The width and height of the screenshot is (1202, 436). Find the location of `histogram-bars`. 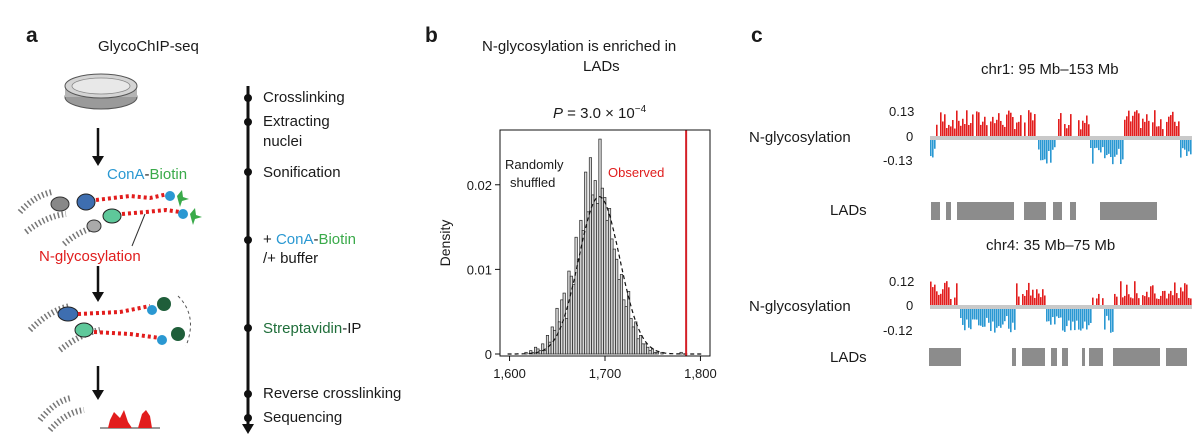

histogram-bars is located at coordinates (603, 246).